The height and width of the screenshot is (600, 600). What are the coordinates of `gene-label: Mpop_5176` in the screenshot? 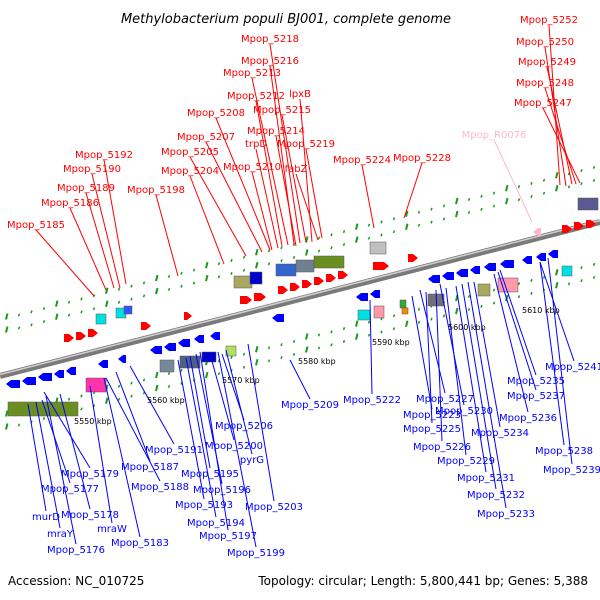 It's located at (76, 550).